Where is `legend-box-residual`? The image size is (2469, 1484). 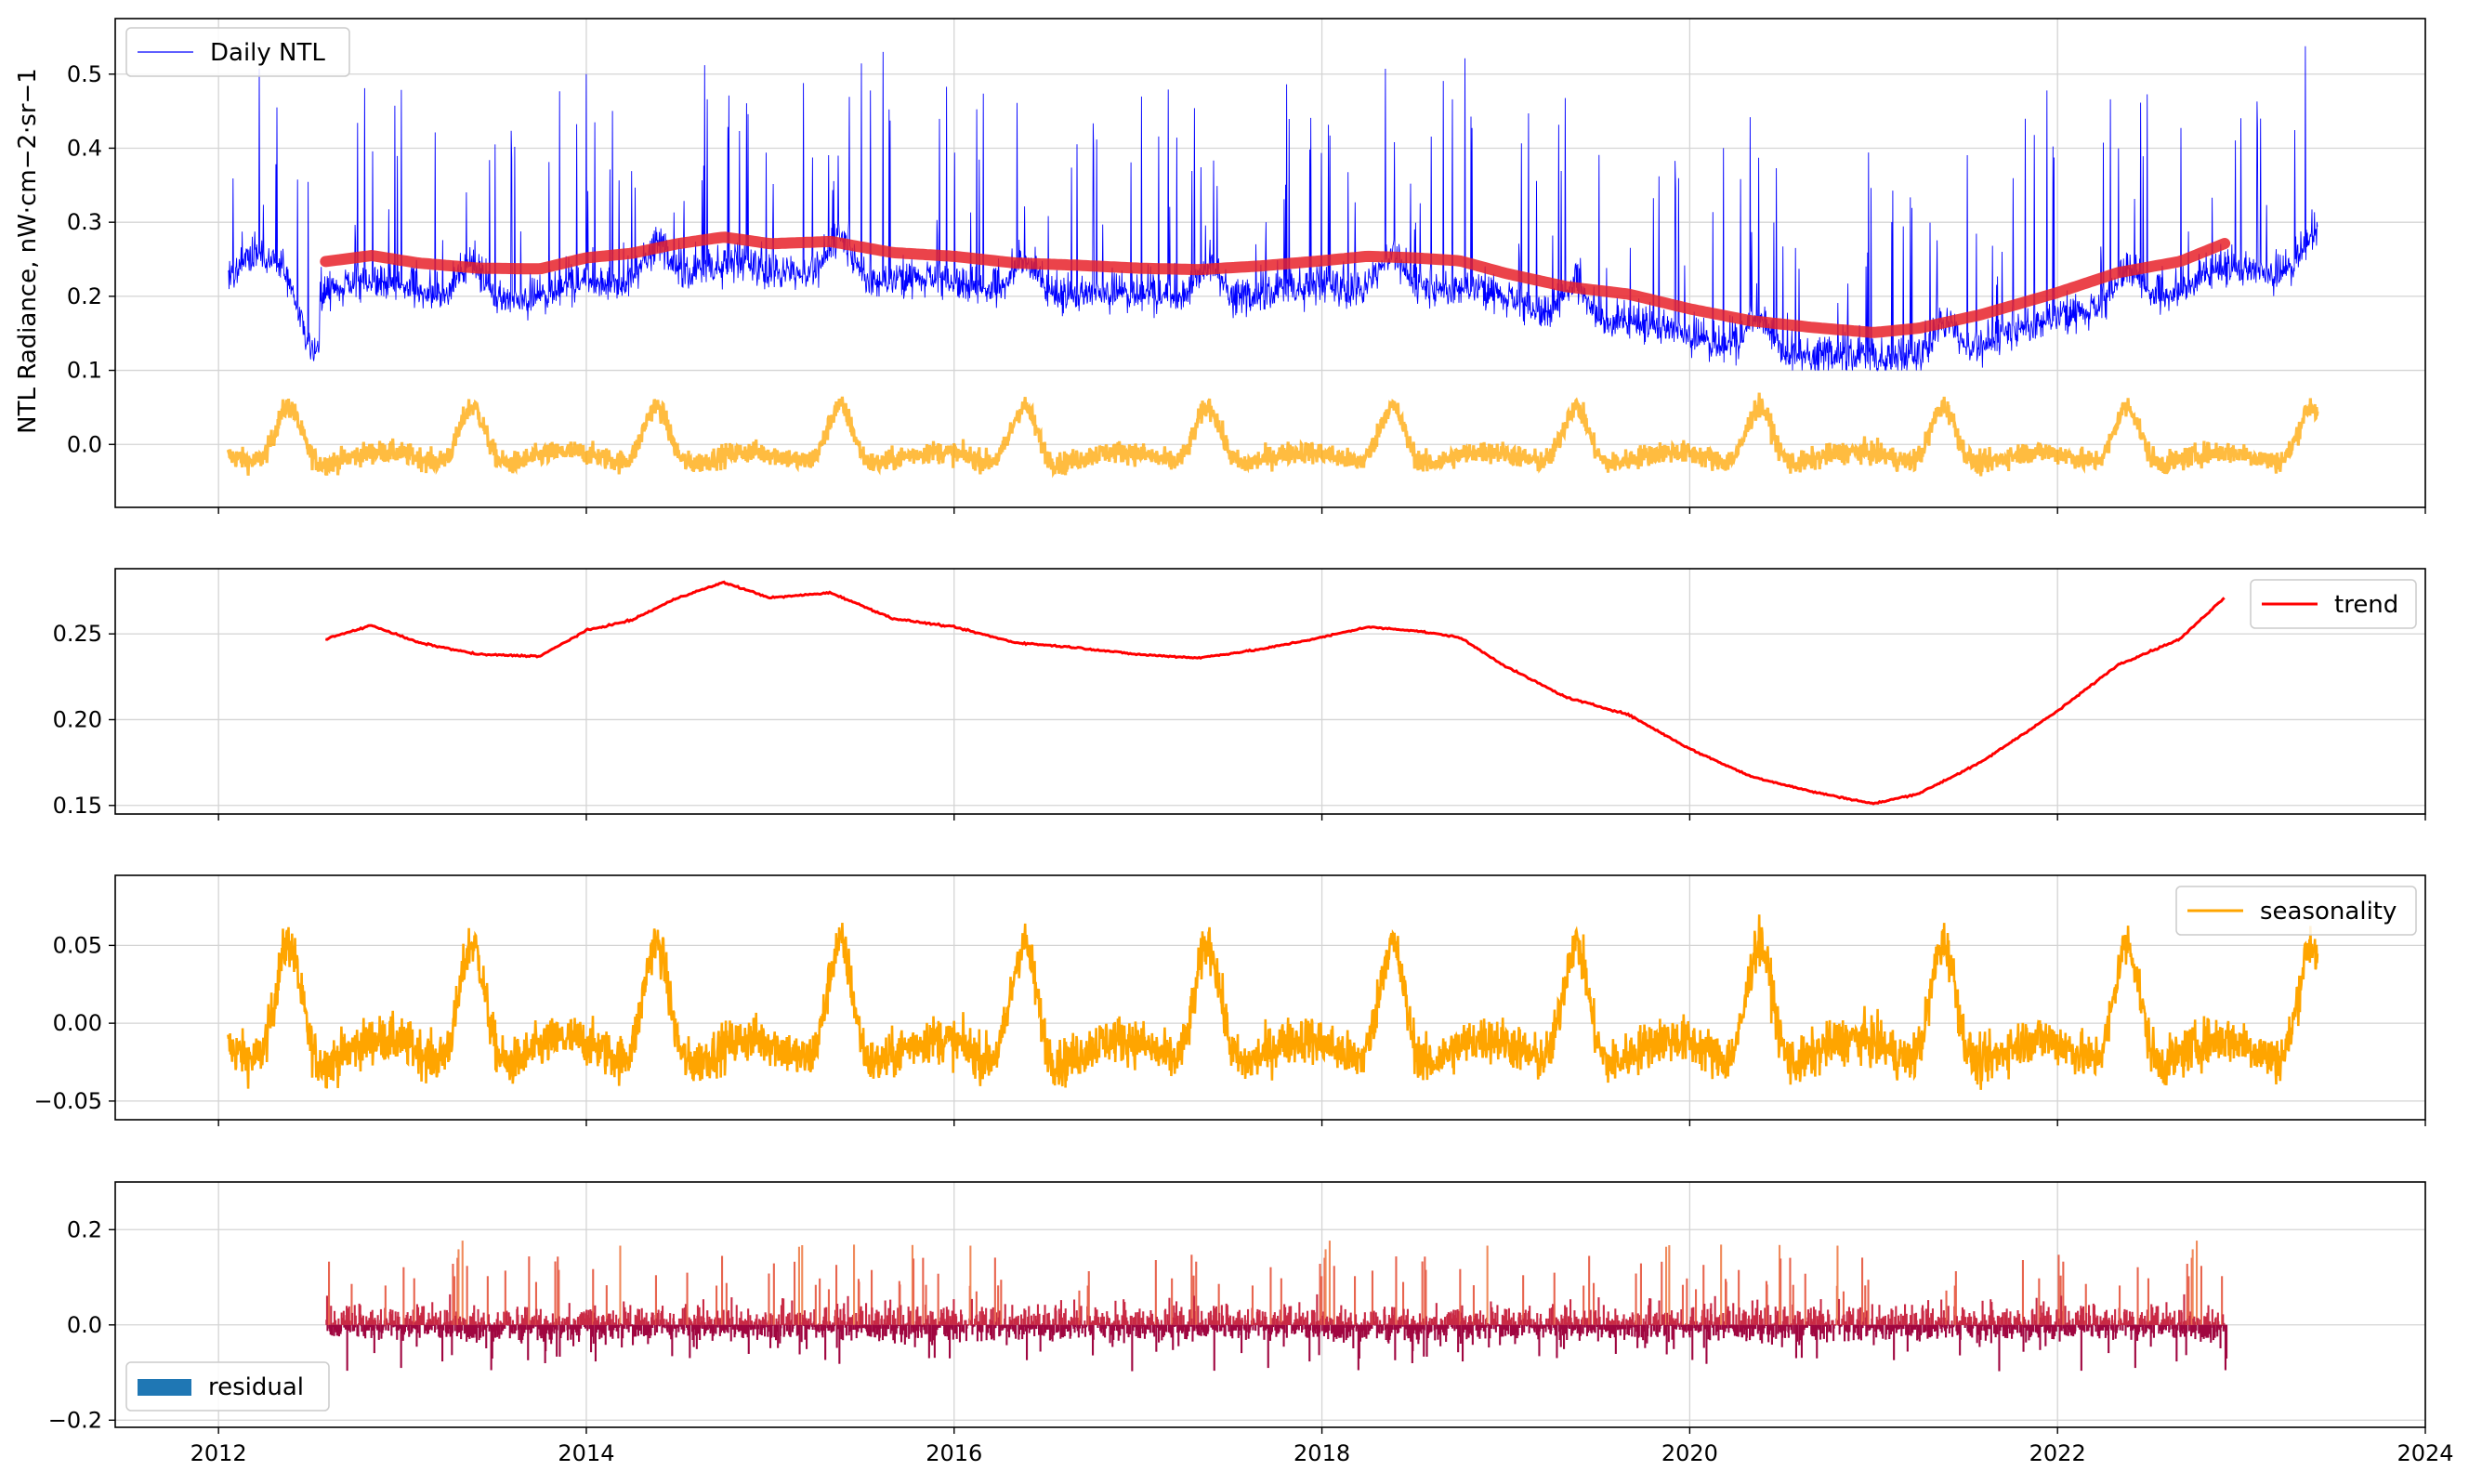 legend-box-residual is located at coordinates (227, 1387).